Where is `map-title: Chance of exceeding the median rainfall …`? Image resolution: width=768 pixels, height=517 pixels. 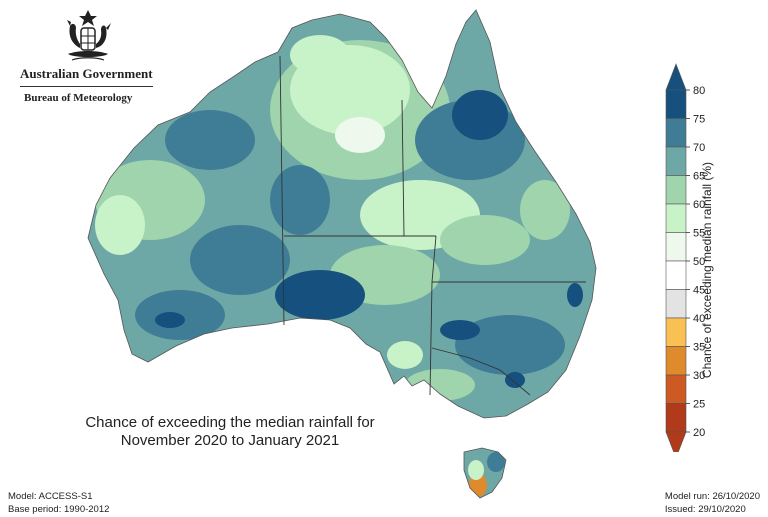
map-title: Chance of exceeding the median rainfall … is located at coordinates (230, 432).